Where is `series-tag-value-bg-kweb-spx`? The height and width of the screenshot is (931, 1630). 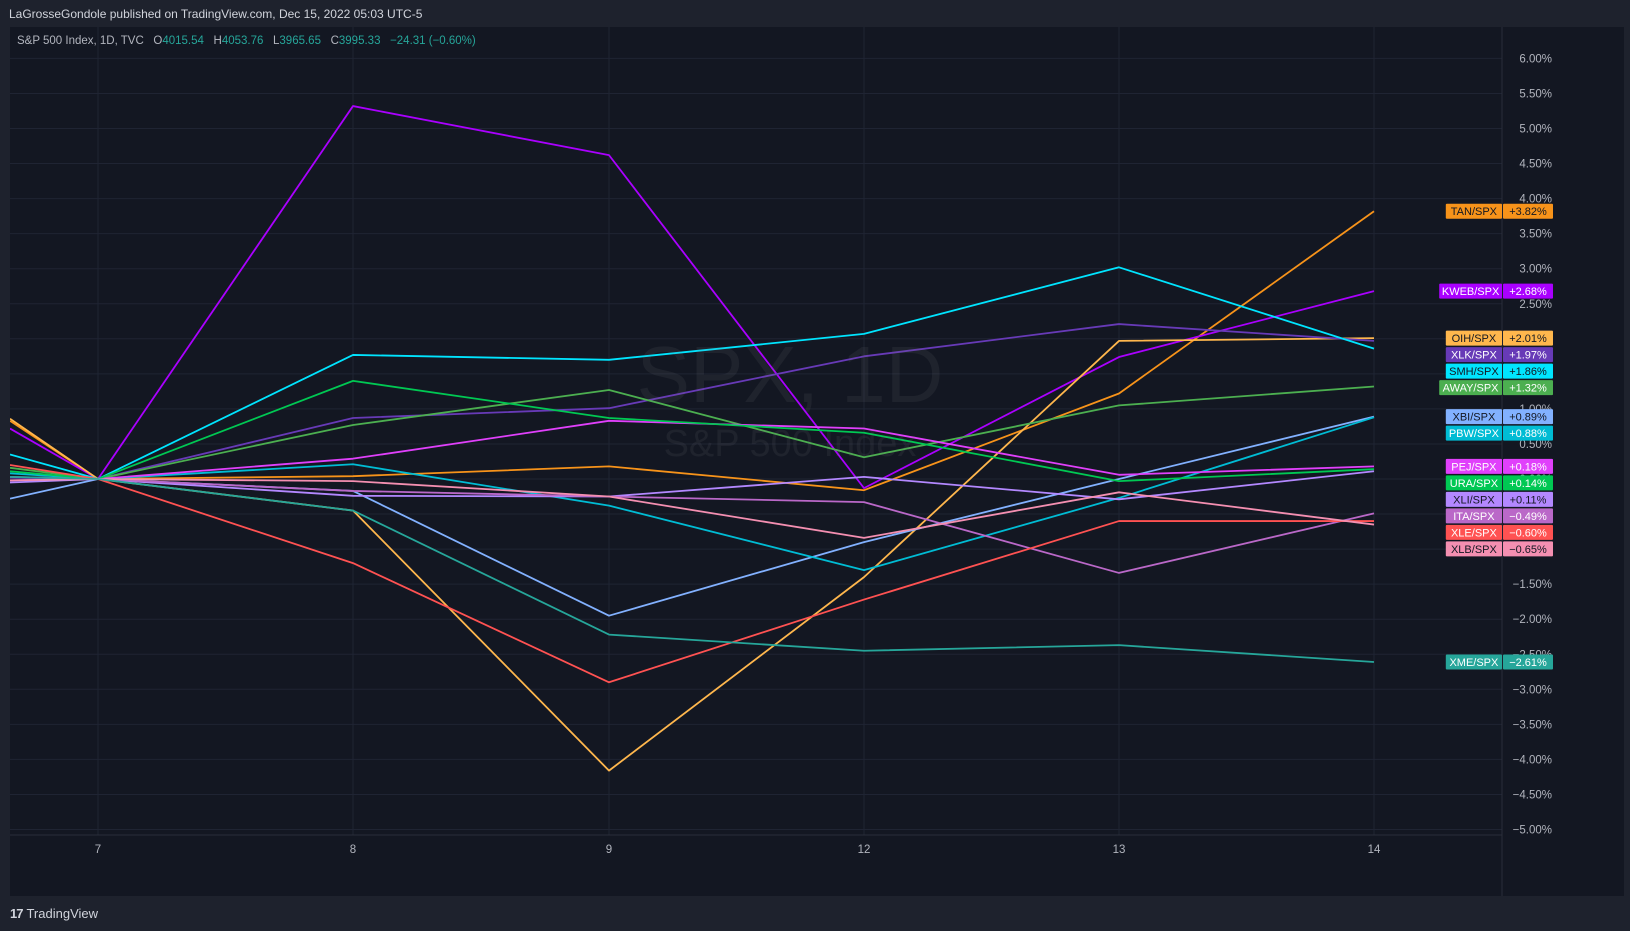
series-tag-value-bg-kweb-spx is located at coordinates (1528, 291).